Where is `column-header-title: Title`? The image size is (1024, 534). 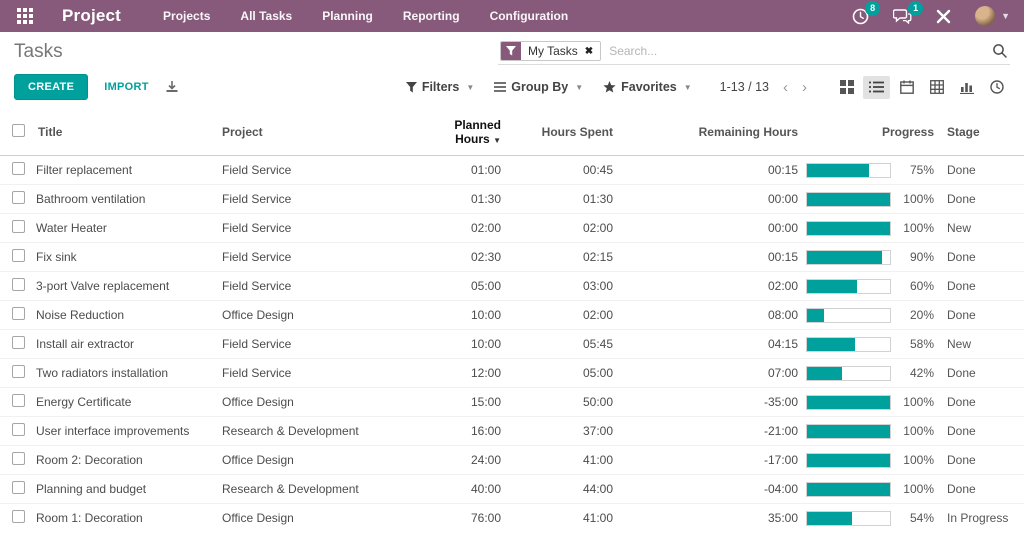
column-header-title: Title is located at coordinates (126, 132).